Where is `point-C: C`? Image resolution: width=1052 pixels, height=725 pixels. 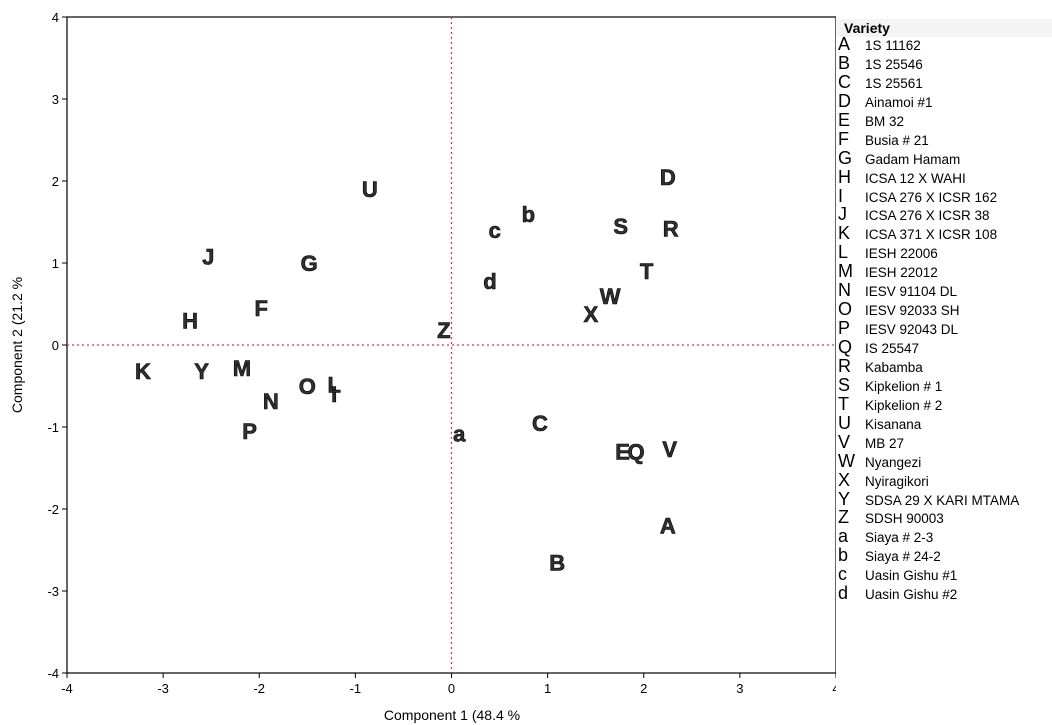
point-C: C is located at coordinates (540, 423).